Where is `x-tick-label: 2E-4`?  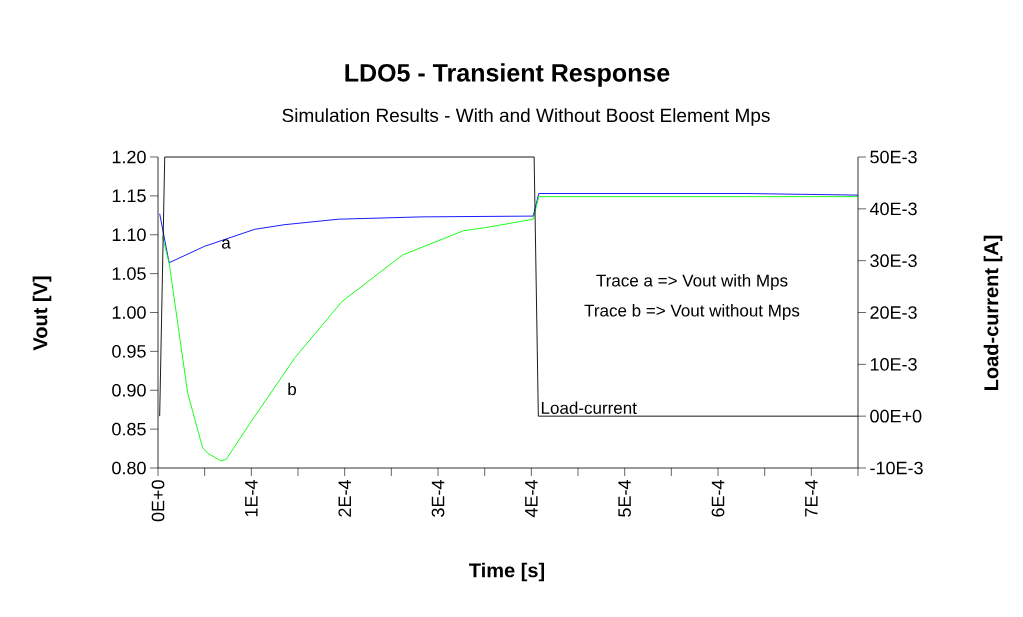
x-tick-label: 2E-4 is located at coordinates (344, 498).